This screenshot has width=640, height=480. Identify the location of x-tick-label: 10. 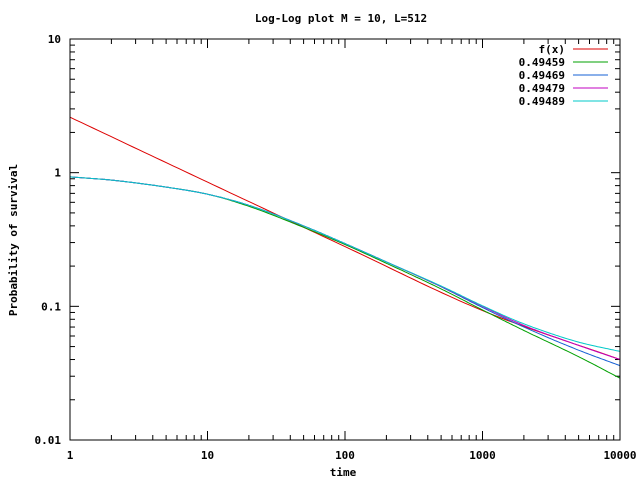
(207, 455).